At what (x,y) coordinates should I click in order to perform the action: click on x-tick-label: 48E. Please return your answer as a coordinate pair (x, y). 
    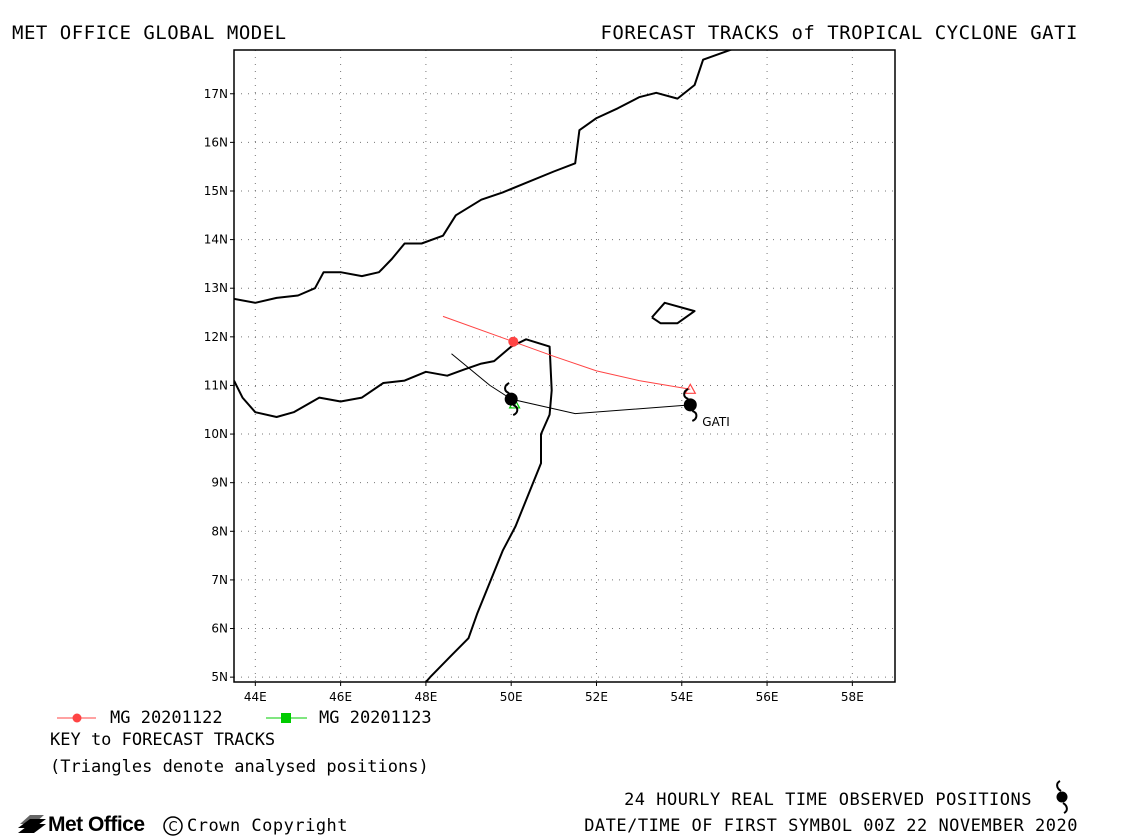
    Looking at the image, I should click on (425, 697).